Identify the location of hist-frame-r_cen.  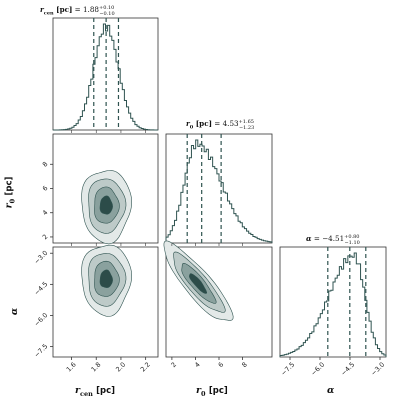
(105, 74).